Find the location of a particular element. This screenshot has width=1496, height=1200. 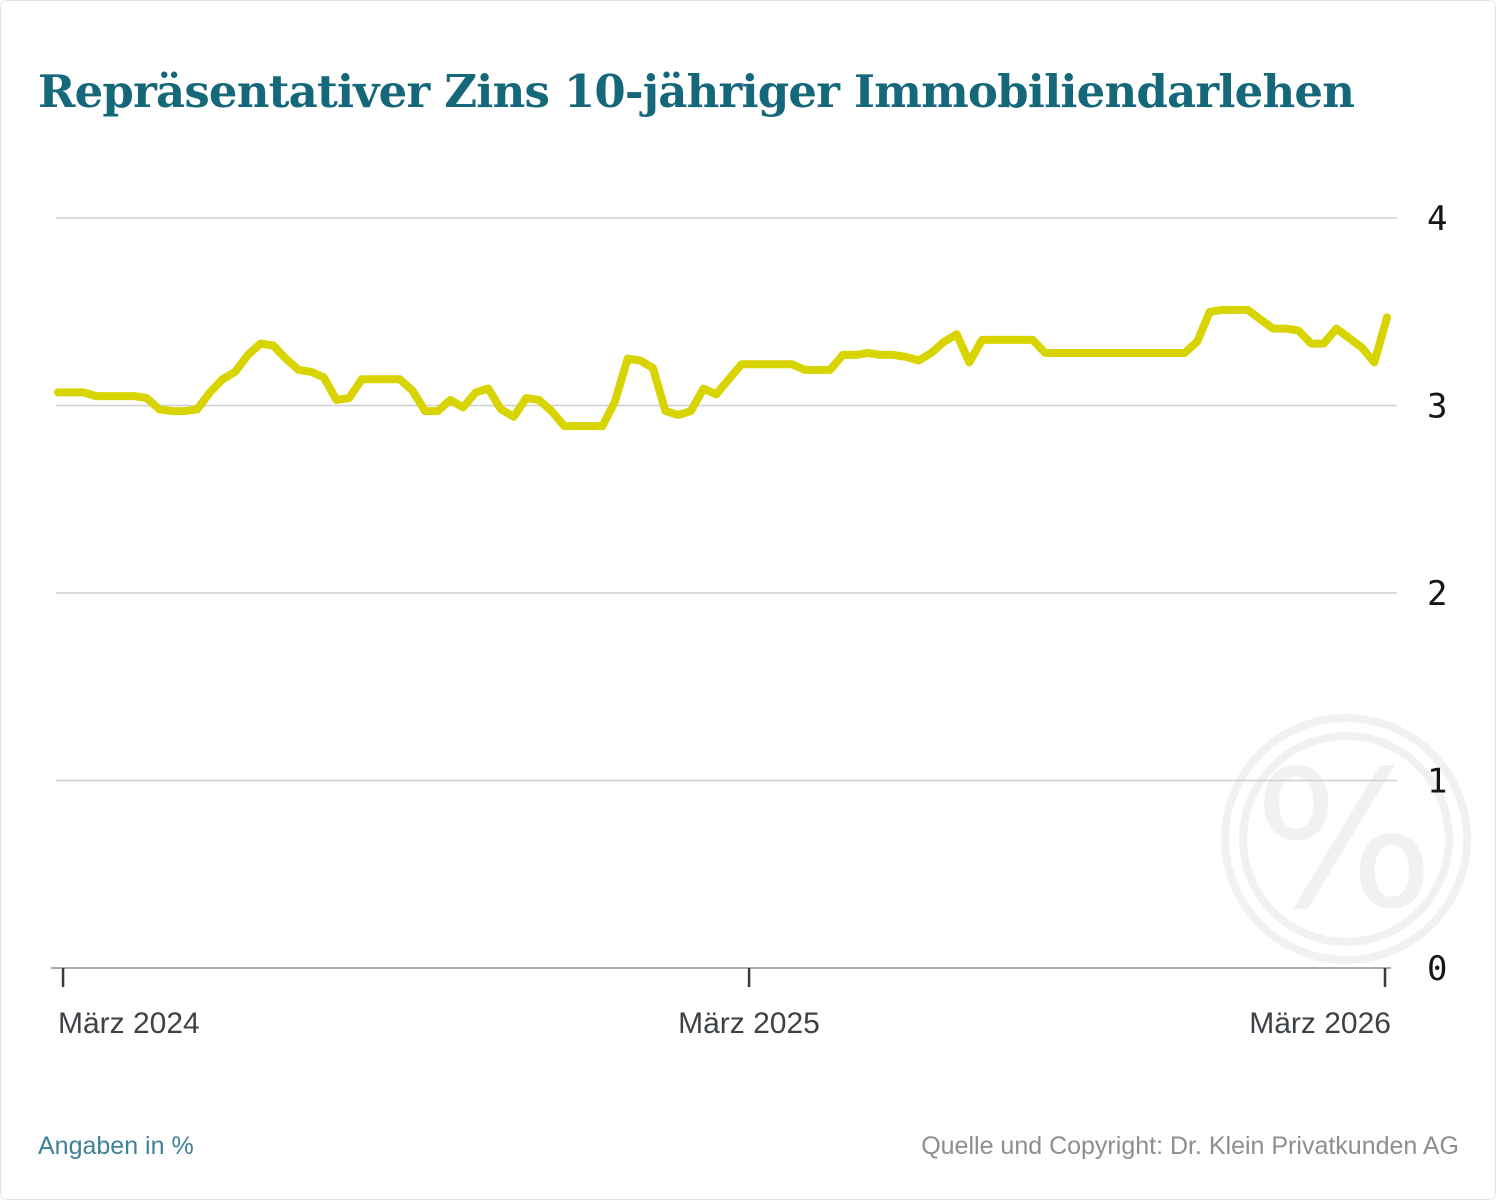

svg-text: 3 is located at coordinates (1437, 407).